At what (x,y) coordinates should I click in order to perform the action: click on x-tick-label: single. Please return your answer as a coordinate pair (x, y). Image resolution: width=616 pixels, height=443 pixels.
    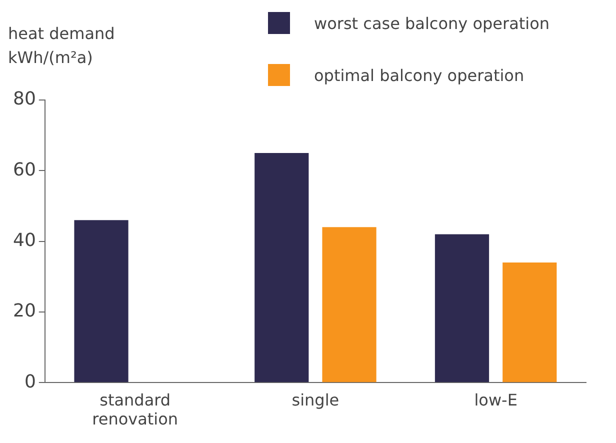
    Looking at the image, I should click on (316, 400).